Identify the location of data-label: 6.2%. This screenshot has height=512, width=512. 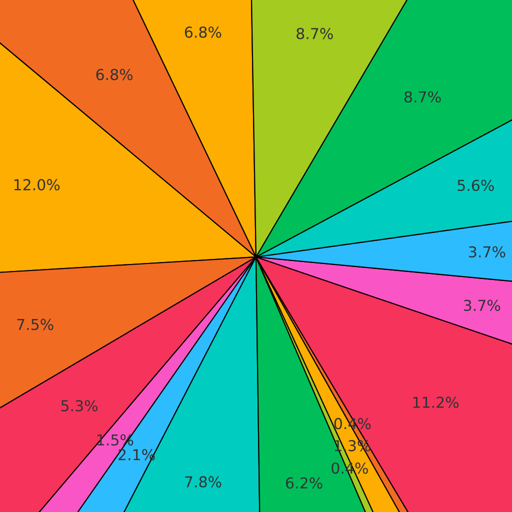
(304, 483).